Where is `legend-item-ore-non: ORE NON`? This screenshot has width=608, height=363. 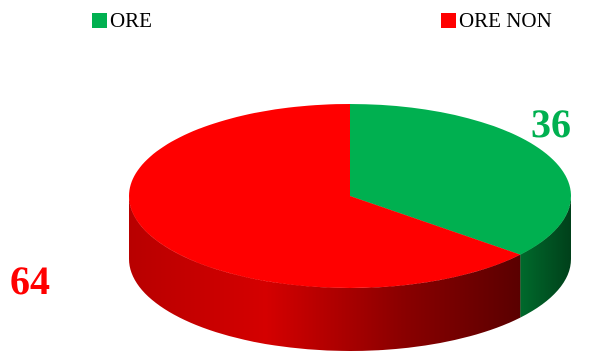
legend-item-ore-non: ORE NON is located at coordinates (496, 20).